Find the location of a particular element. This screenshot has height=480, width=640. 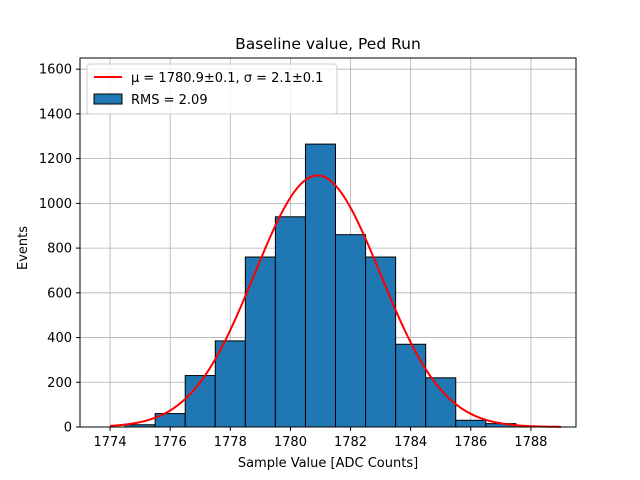

chart-title: Baseline value, Ped Run is located at coordinates (328, 44).